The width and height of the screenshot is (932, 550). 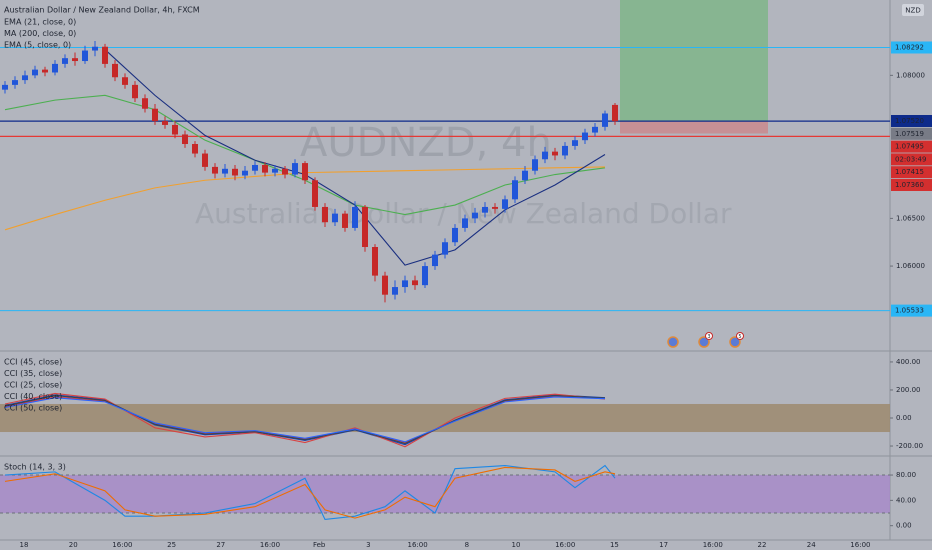 What do you see at coordinates (908, 362) in the screenshot?
I see `y-tick-label: 400.00` at bounding box center [908, 362].